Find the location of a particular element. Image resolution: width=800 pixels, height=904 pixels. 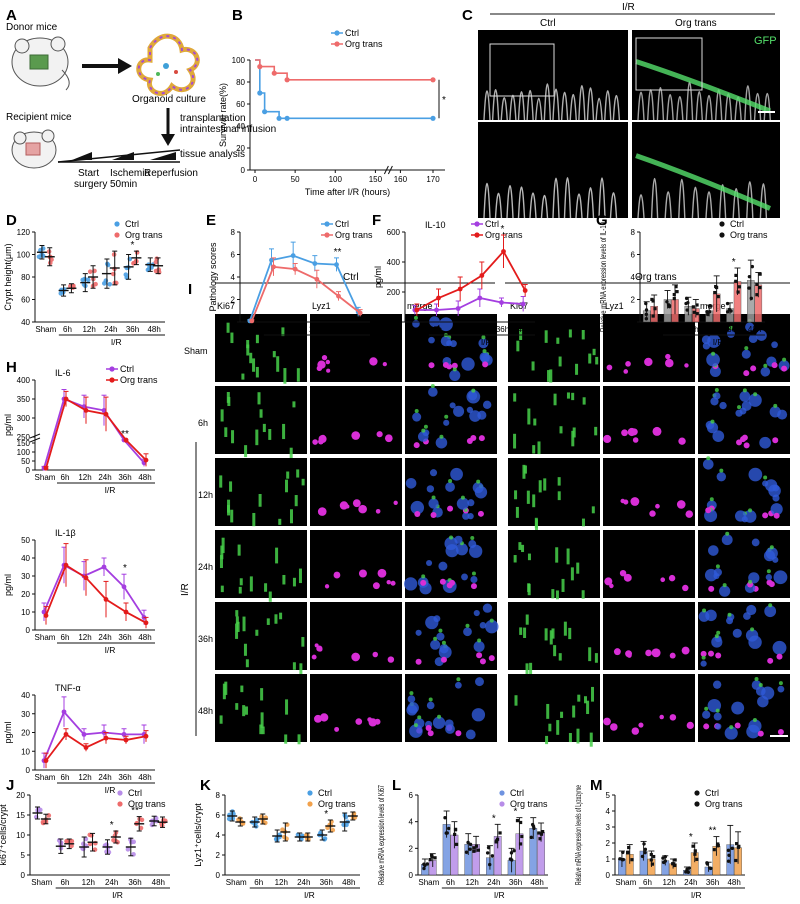

y-tick-label: 8 is located at coordinates (233, 232).